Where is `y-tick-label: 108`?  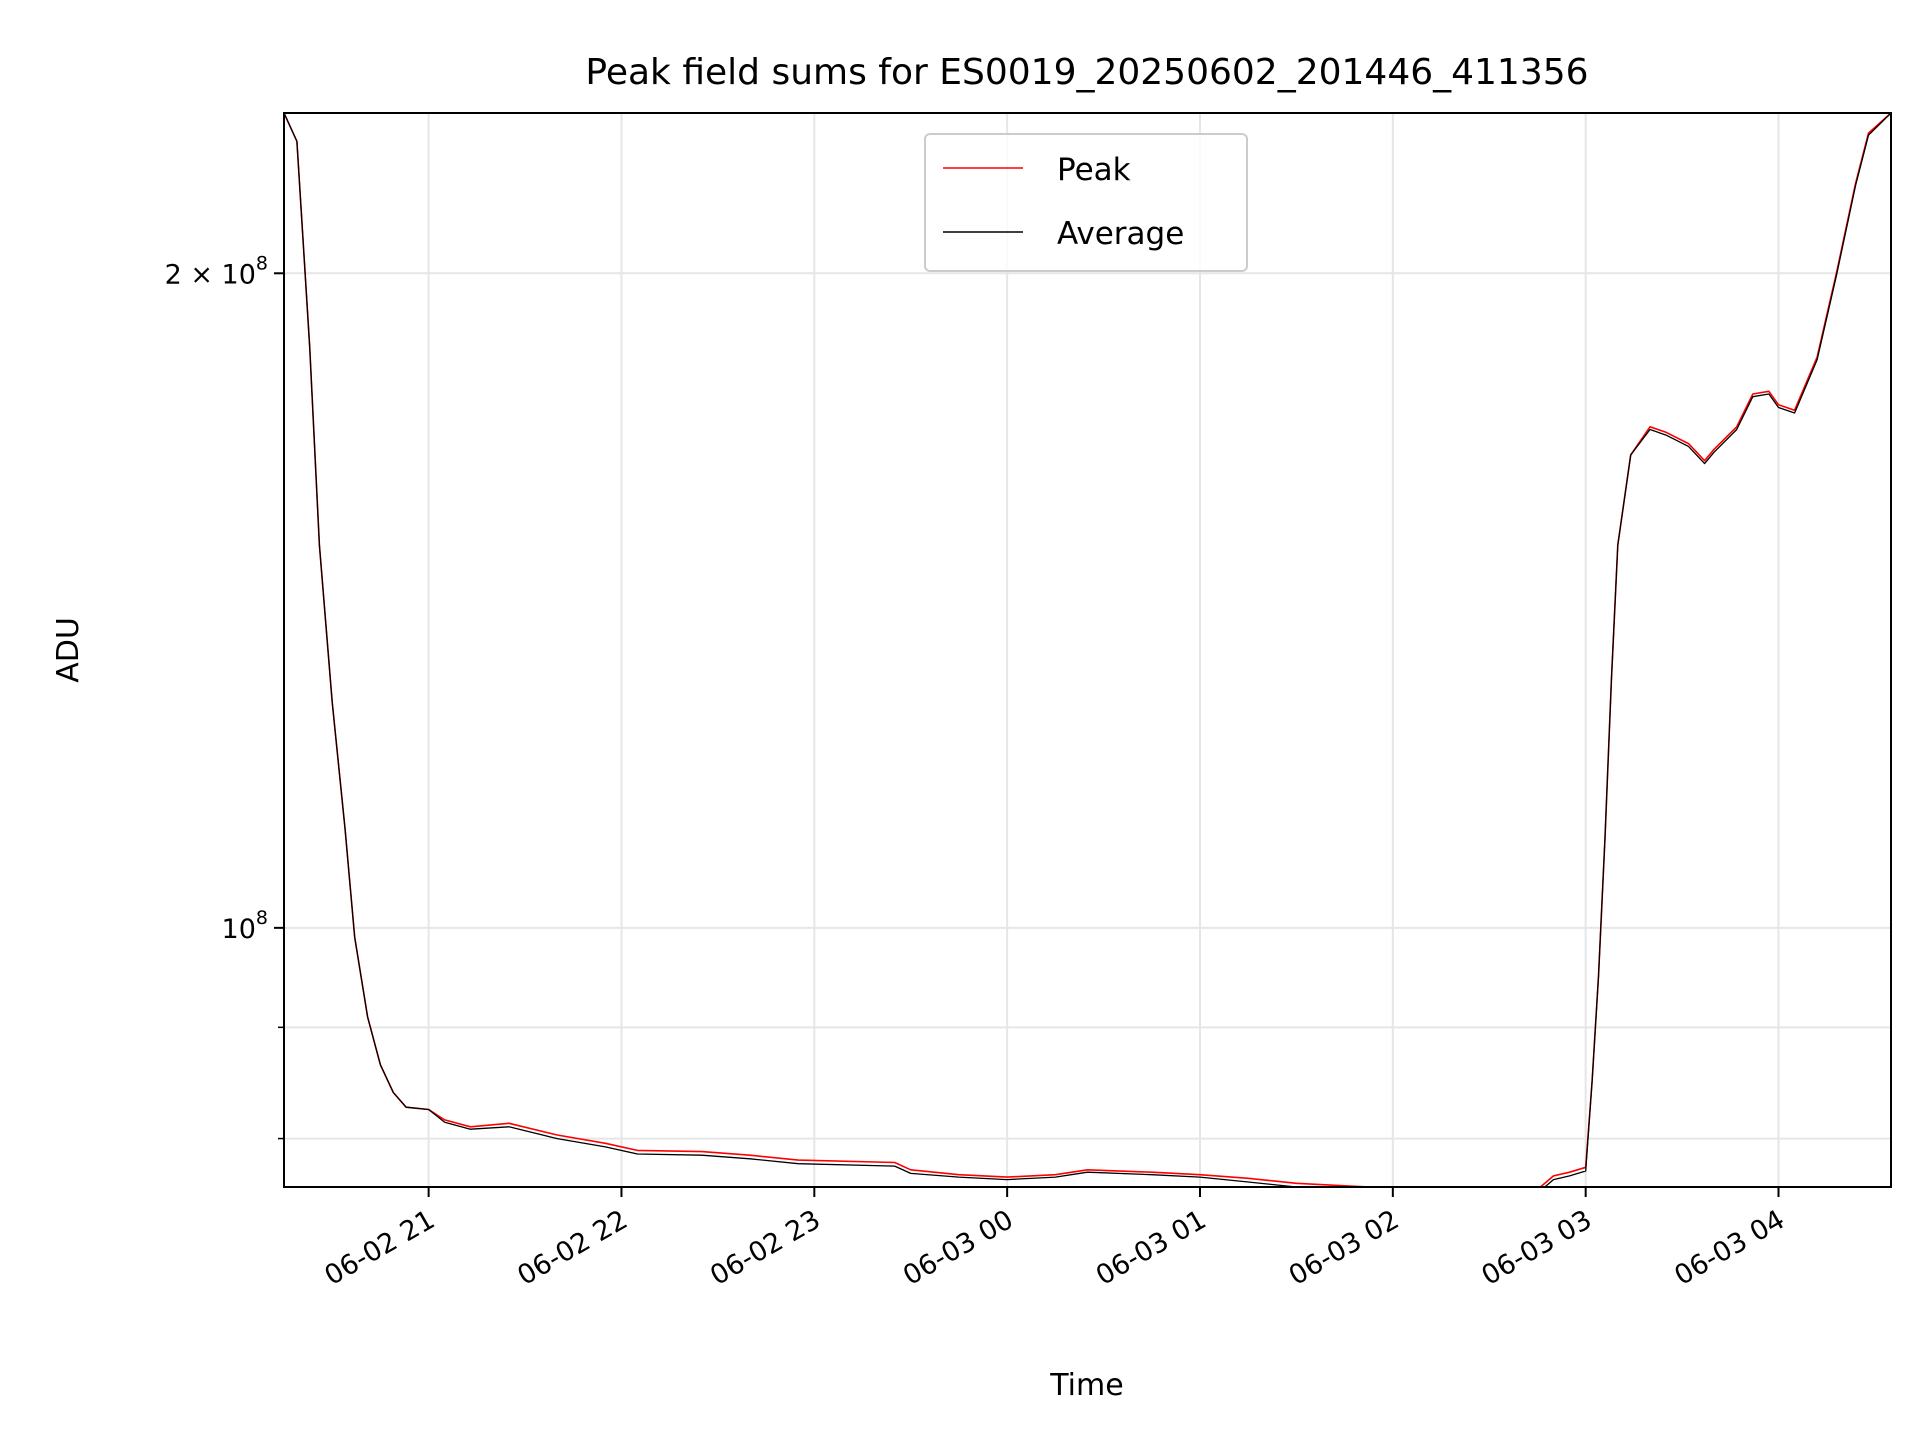
y-tick-label: 108 is located at coordinates (245, 926).